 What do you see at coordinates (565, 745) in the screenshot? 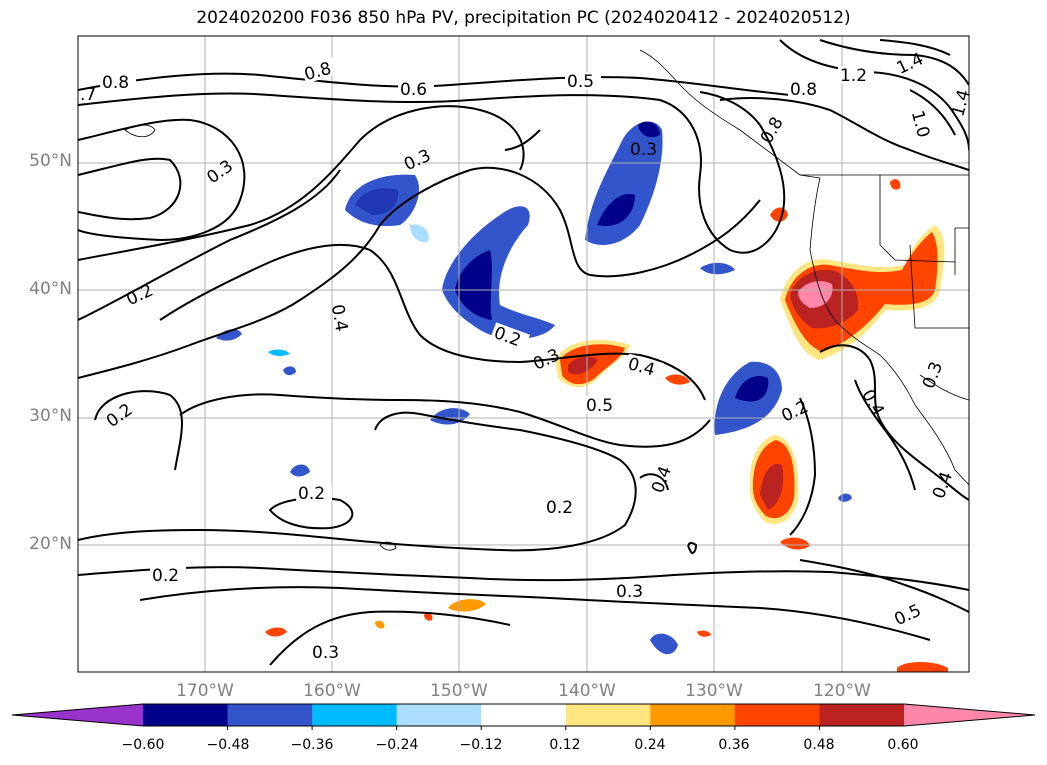
I see `colorbar-tick: 0.12` at bounding box center [565, 745].